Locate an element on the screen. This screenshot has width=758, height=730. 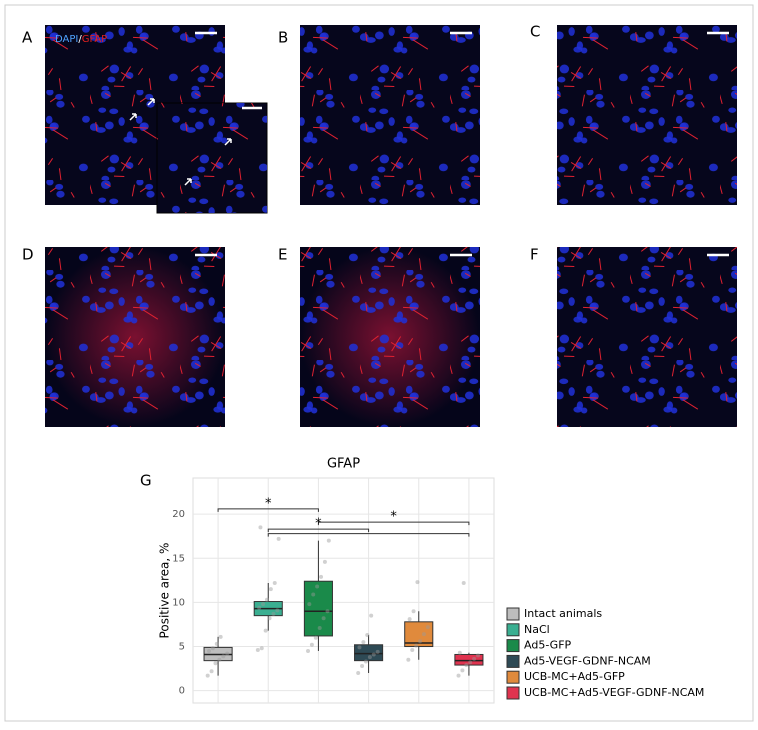
panel-label: D is located at coordinates (28, 255).